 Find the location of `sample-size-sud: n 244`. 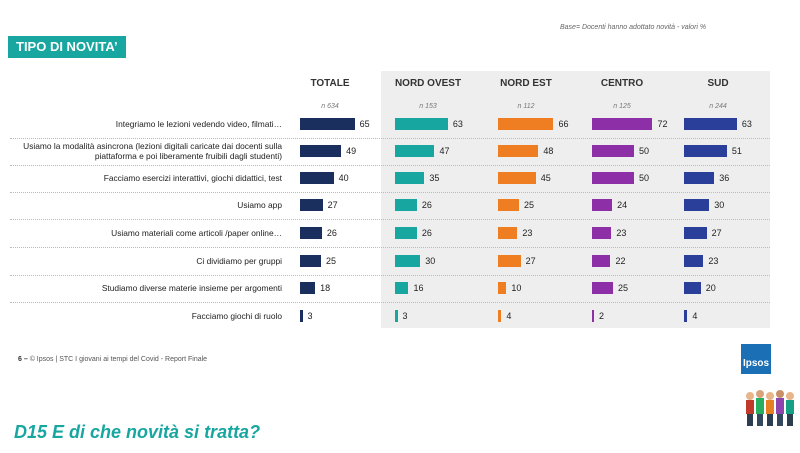

sample-size-sud: n 244 is located at coordinates (718, 106).